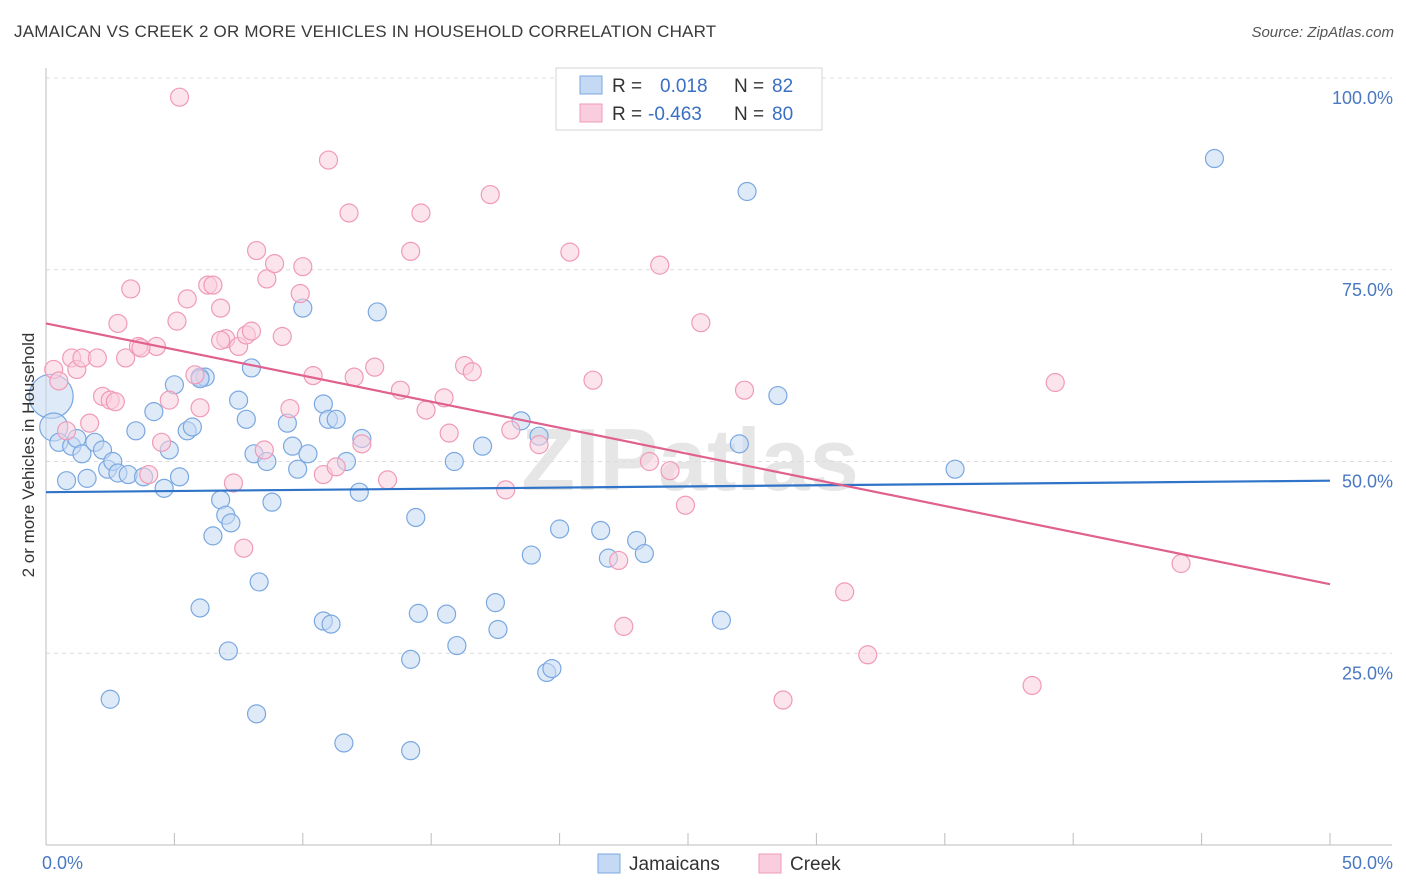  Describe the element at coordinates (591, 85) in the screenshot. I see `legend-swatch-jamaicans` at that location.